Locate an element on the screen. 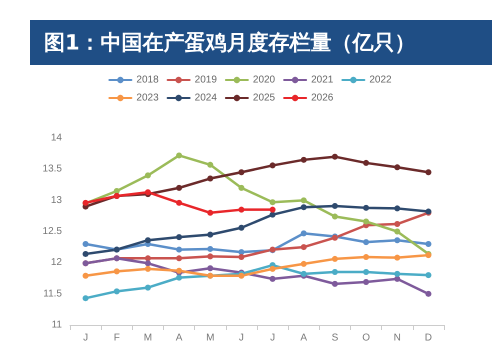 The image size is (500, 363). x-tick-label: D is located at coordinates (428, 338).